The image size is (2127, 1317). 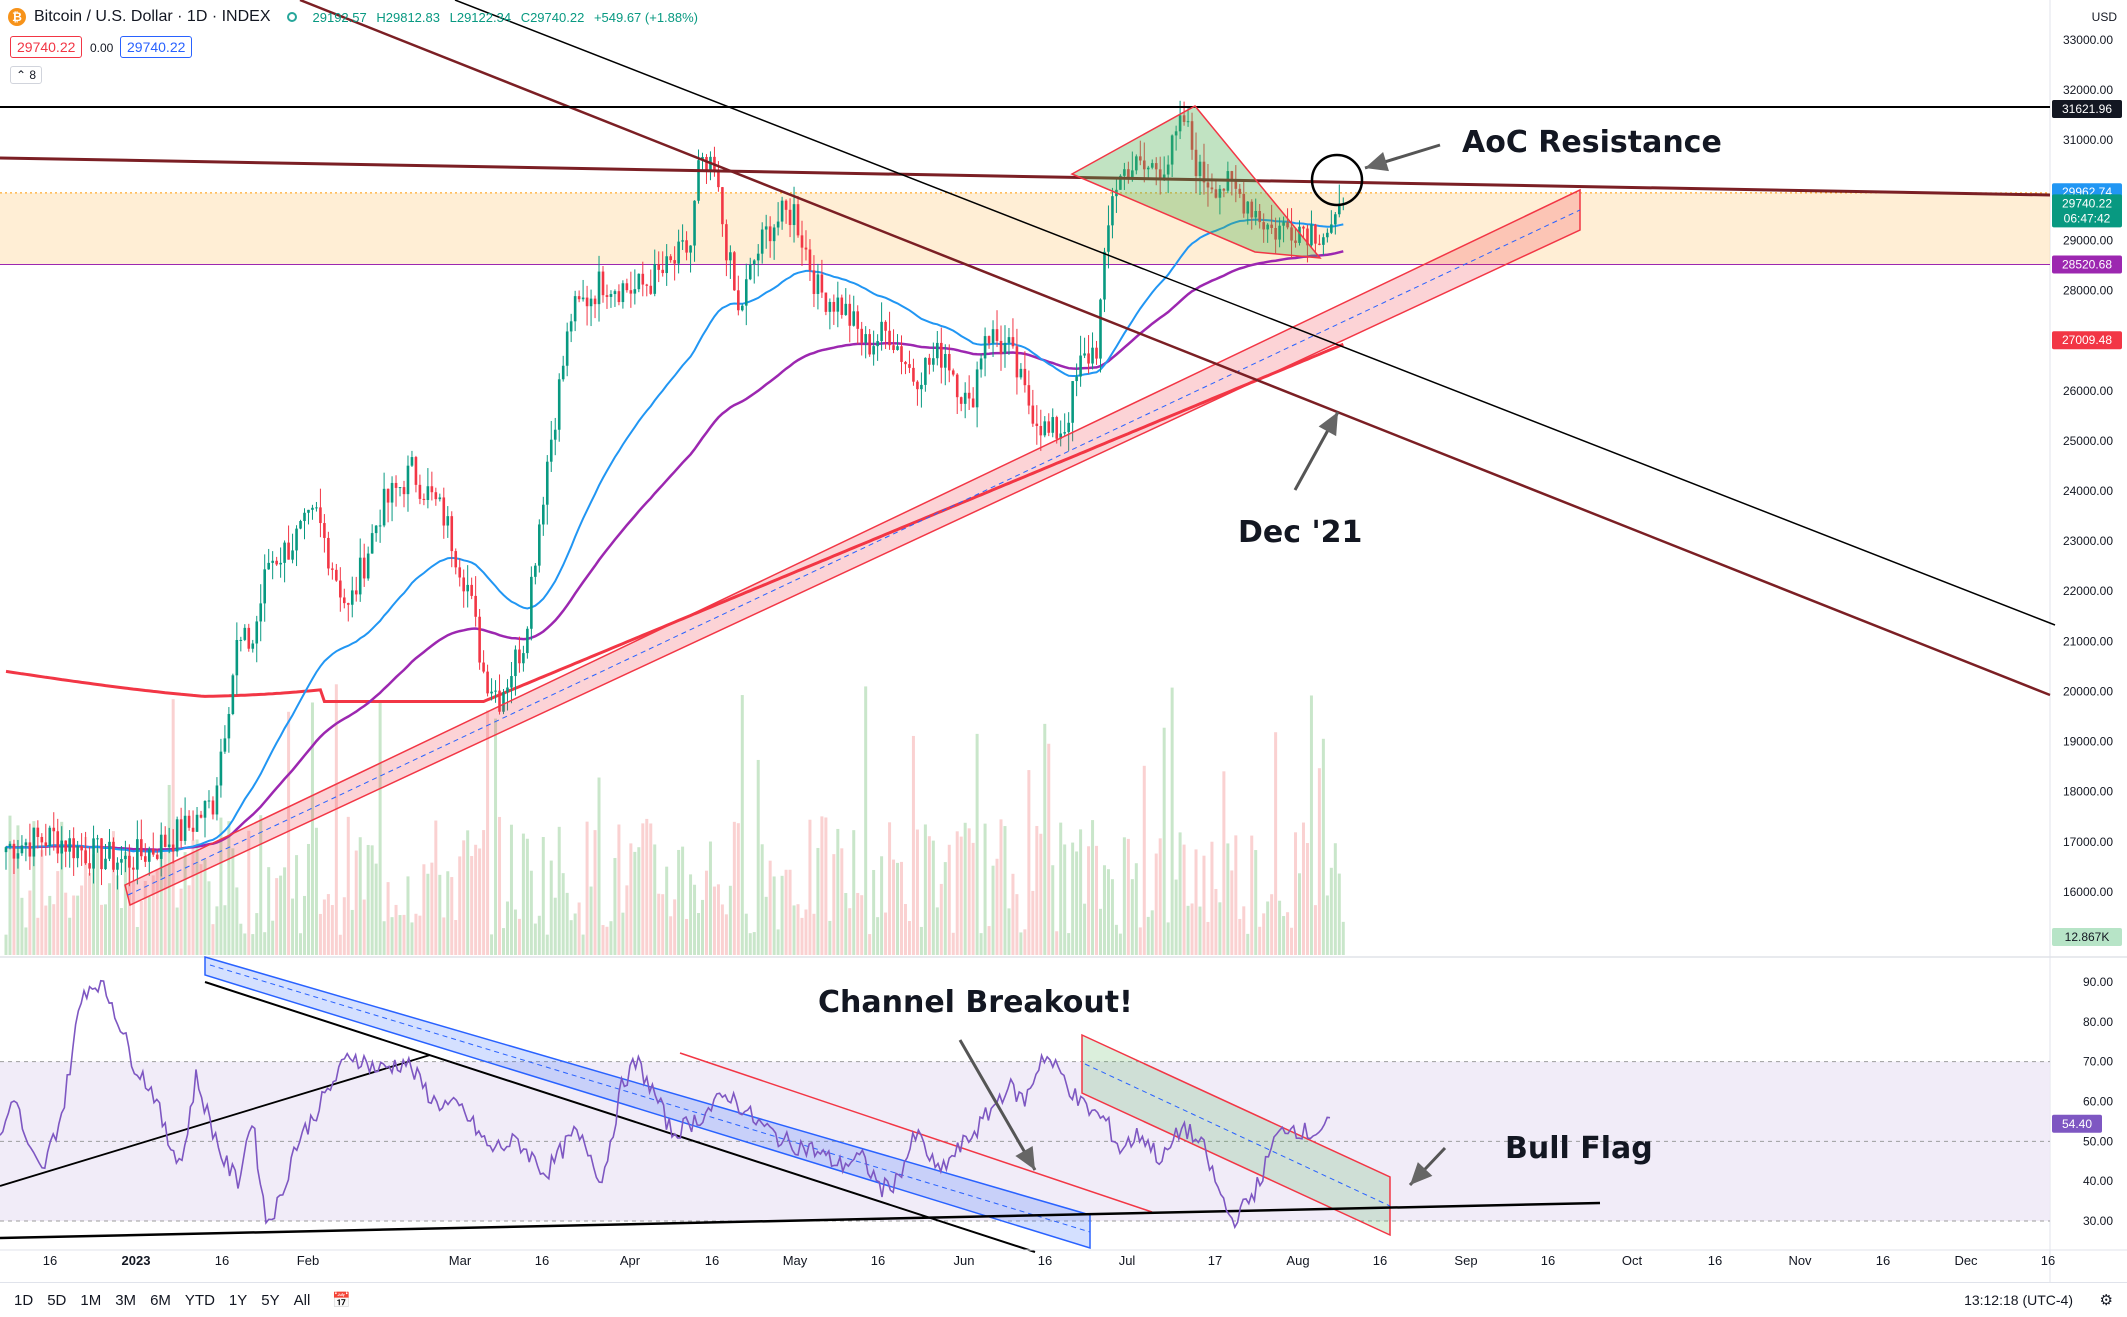 What do you see at coordinates (91, 1300) in the screenshot?
I see `tf-1m: 1M` at bounding box center [91, 1300].